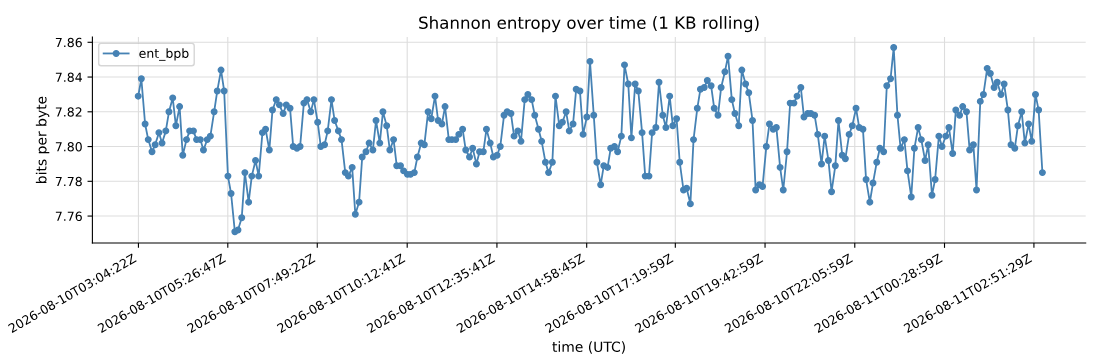 The width and height of the screenshot is (1100, 360). I want to click on y-axis-title: bits per byte, so click(42, 139).